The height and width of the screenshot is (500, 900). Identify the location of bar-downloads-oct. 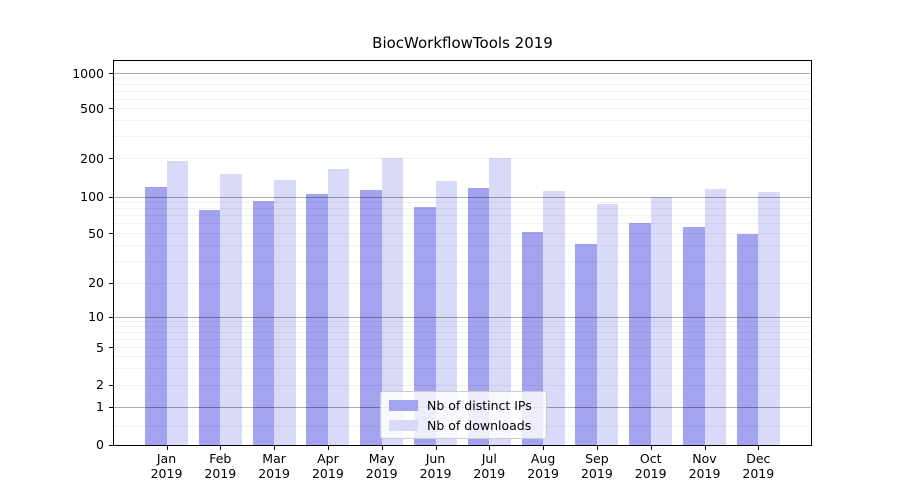
(661, 321).